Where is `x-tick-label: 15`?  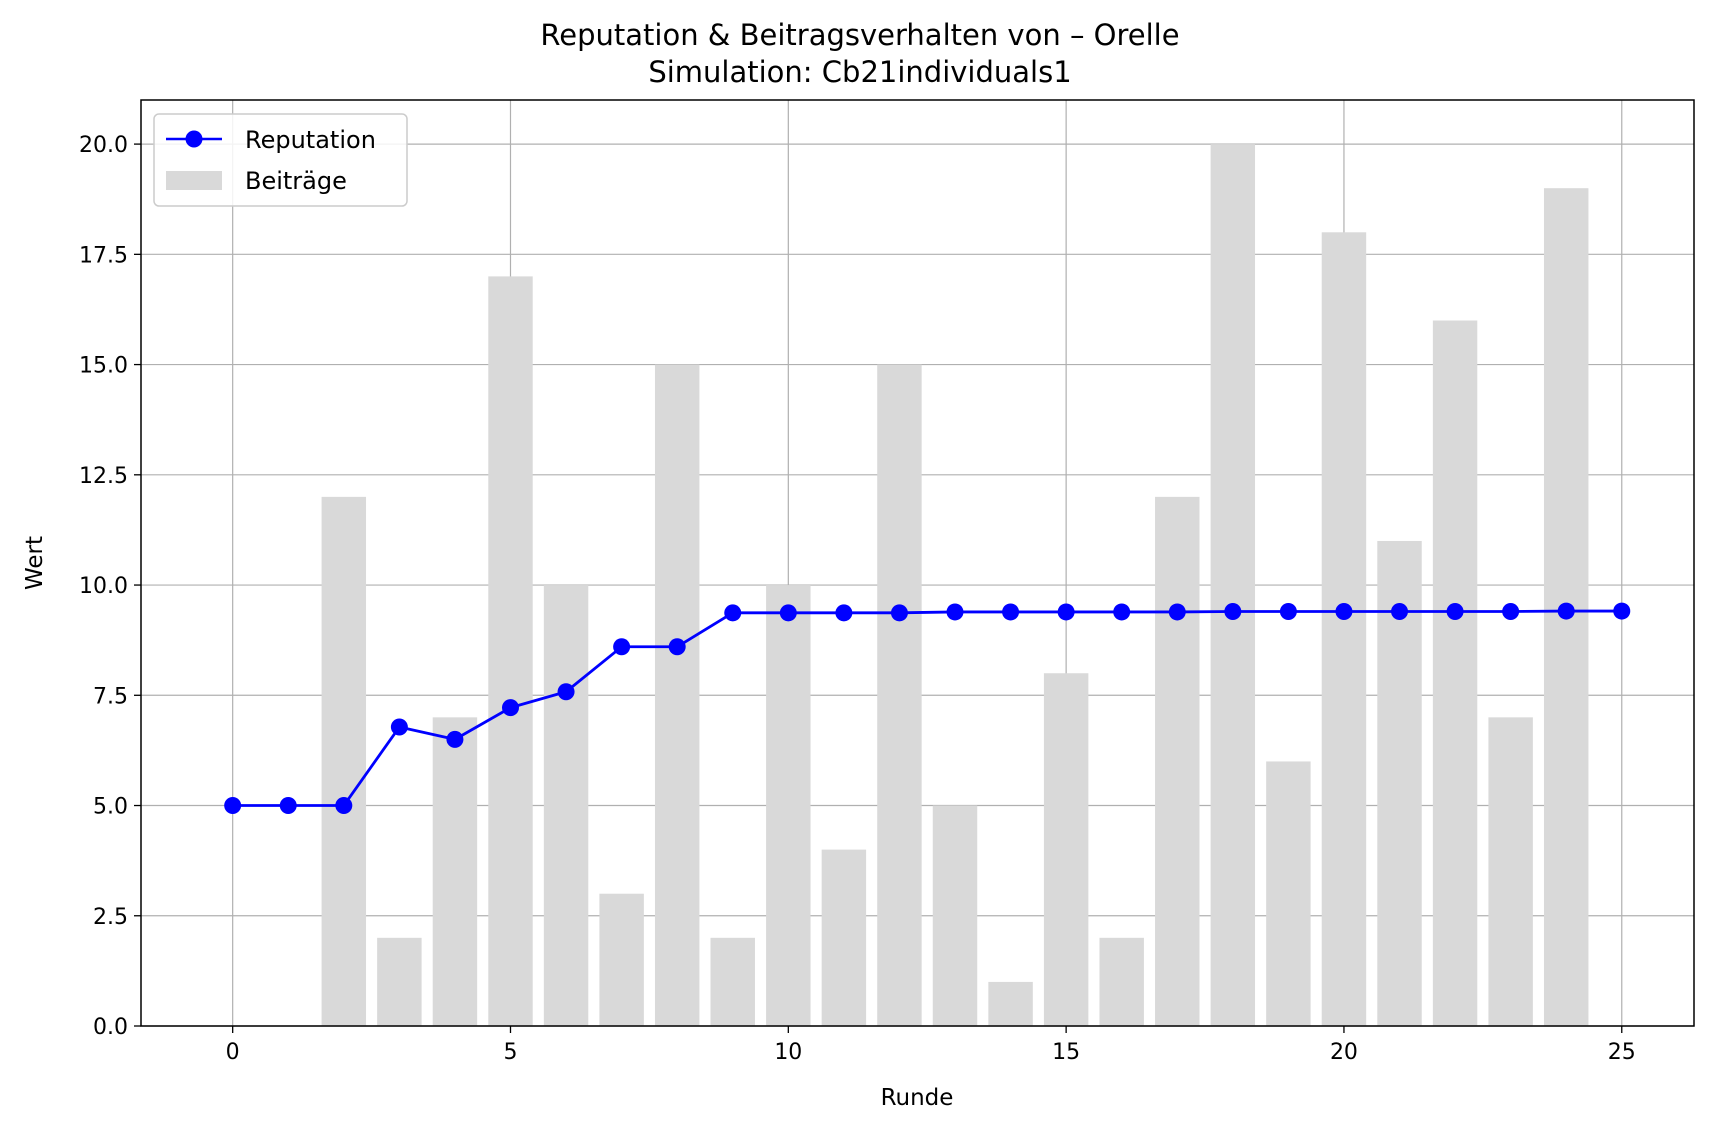 x-tick-label: 15 is located at coordinates (1066, 1052).